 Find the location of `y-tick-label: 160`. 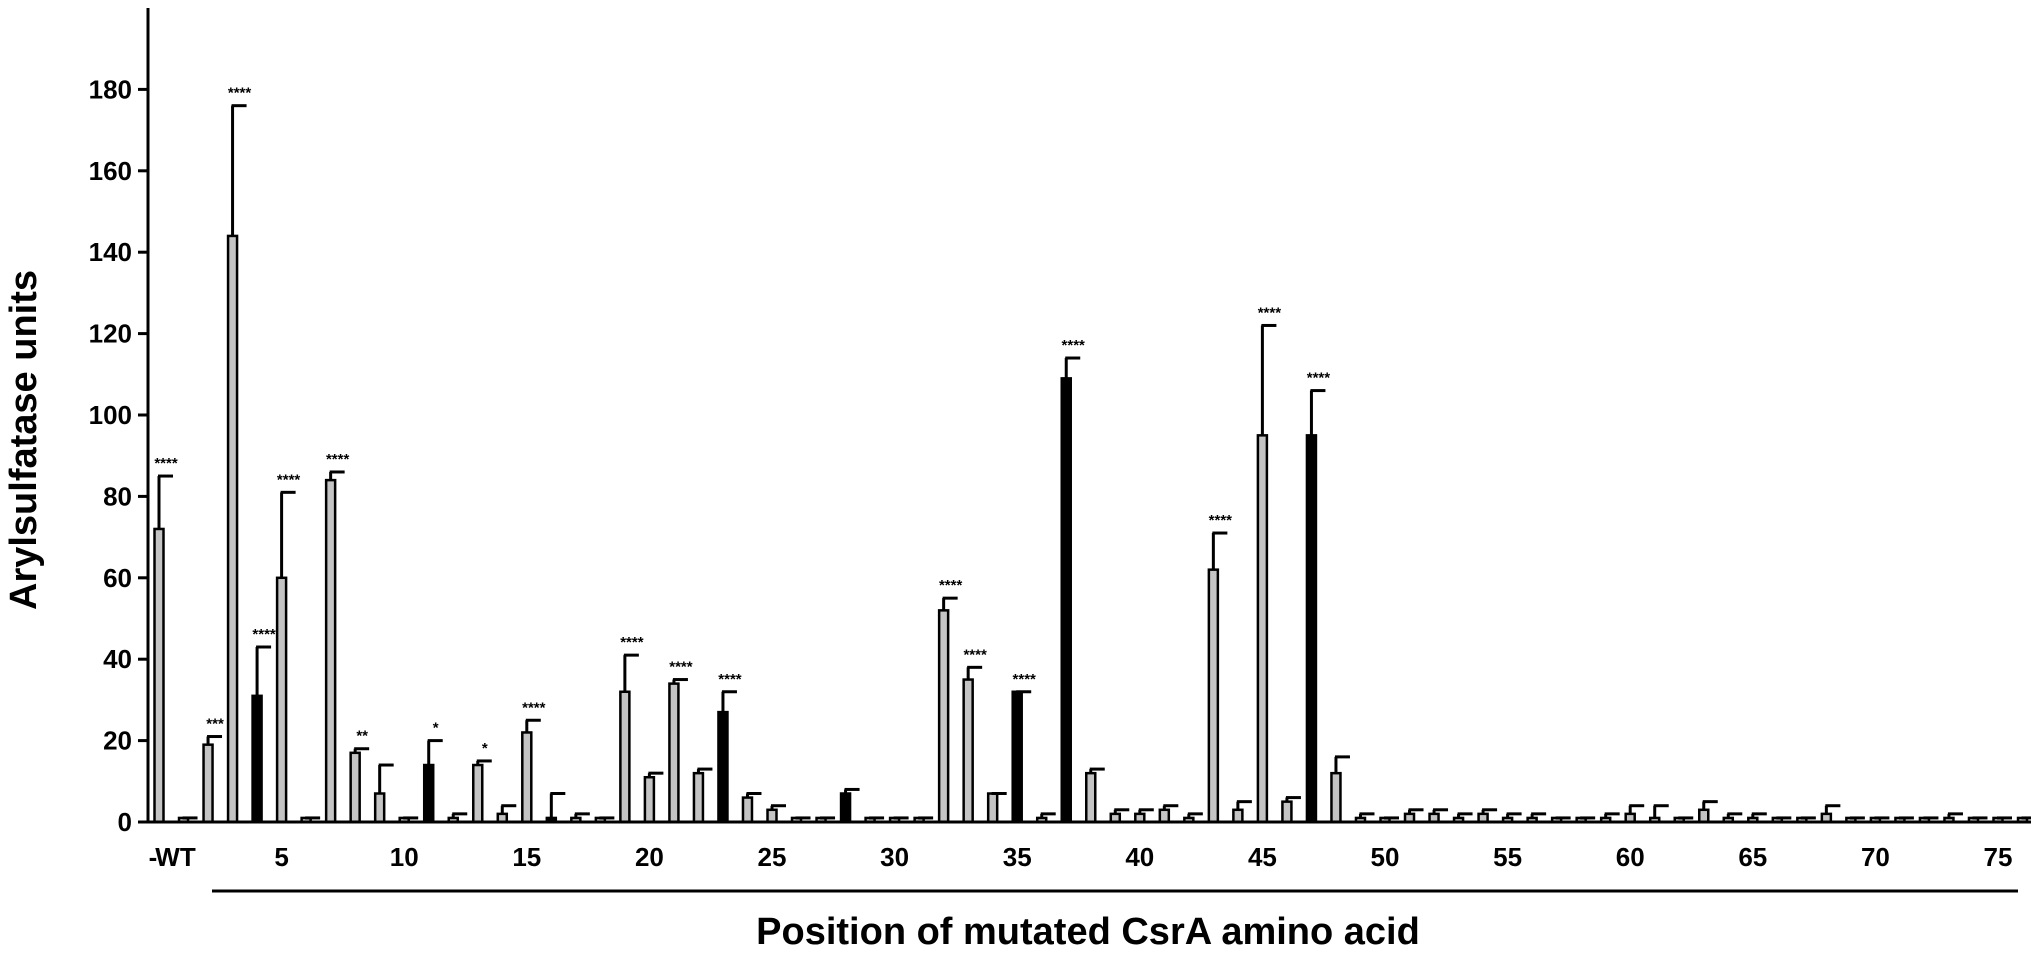

y-tick-label: 160 is located at coordinates (110, 171).